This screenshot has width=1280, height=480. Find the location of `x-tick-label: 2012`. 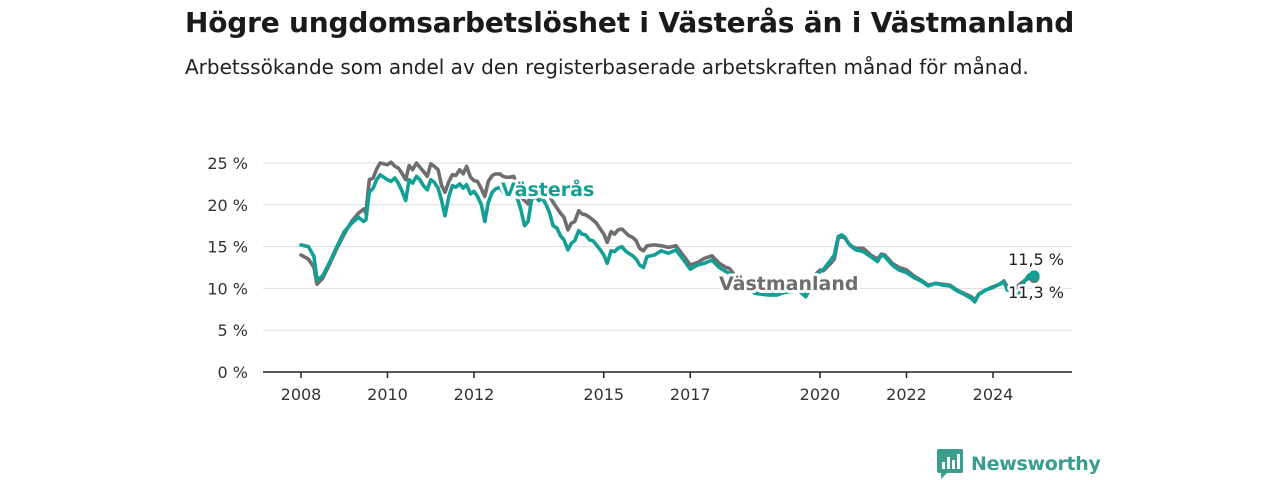

x-tick-label: 2012 is located at coordinates (474, 394).